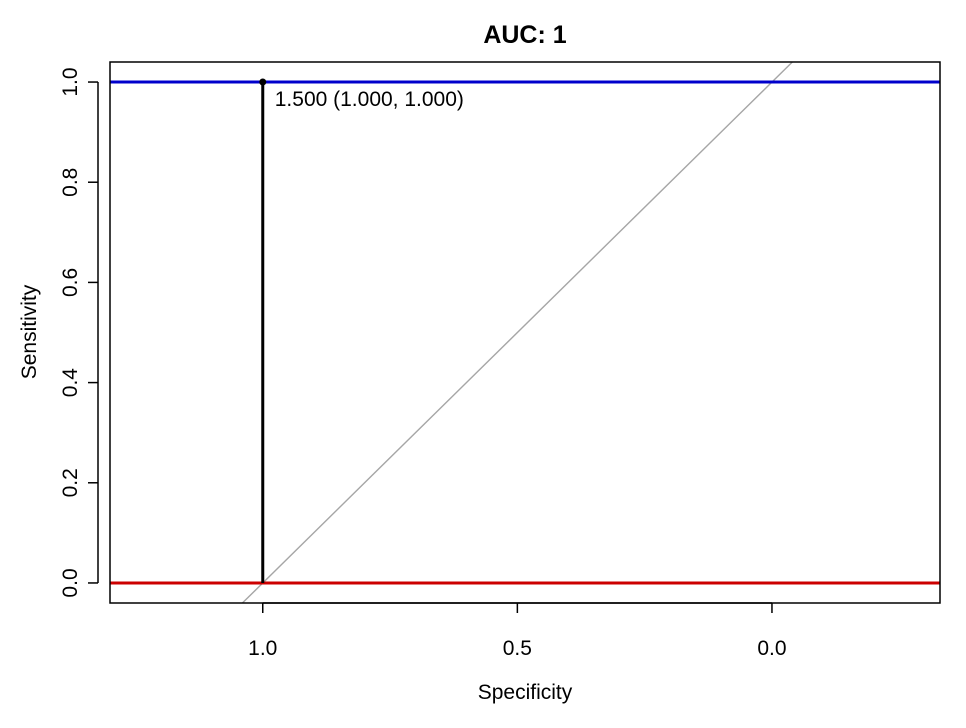  Describe the element at coordinates (771, 648) in the screenshot. I see `x-tick-label: 0.0` at that location.